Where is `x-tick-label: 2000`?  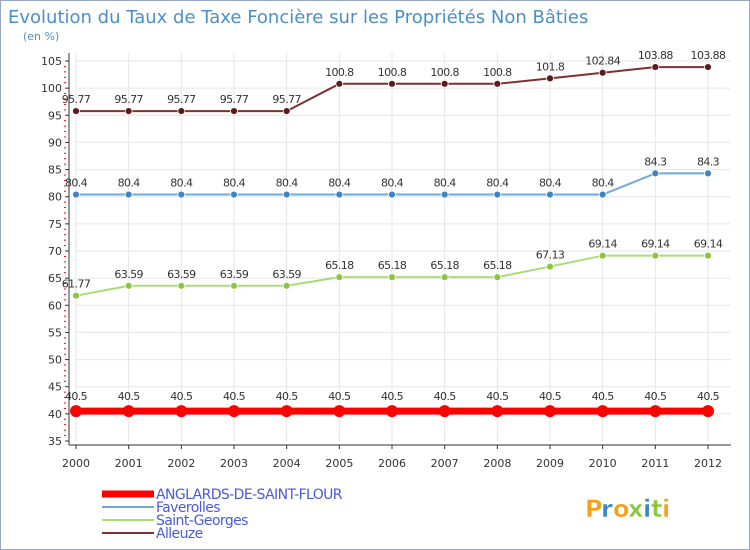 x-tick-label: 2000 is located at coordinates (76, 463).